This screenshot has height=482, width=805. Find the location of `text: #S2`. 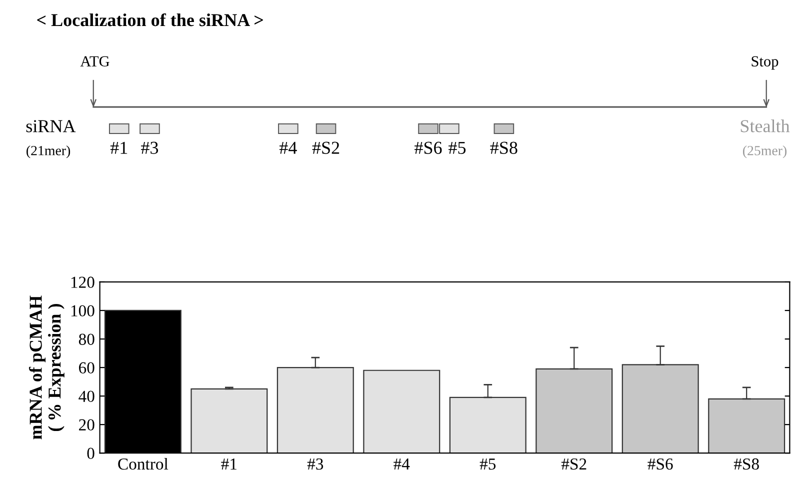

text: #S2 is located at coordinates (326, 148).